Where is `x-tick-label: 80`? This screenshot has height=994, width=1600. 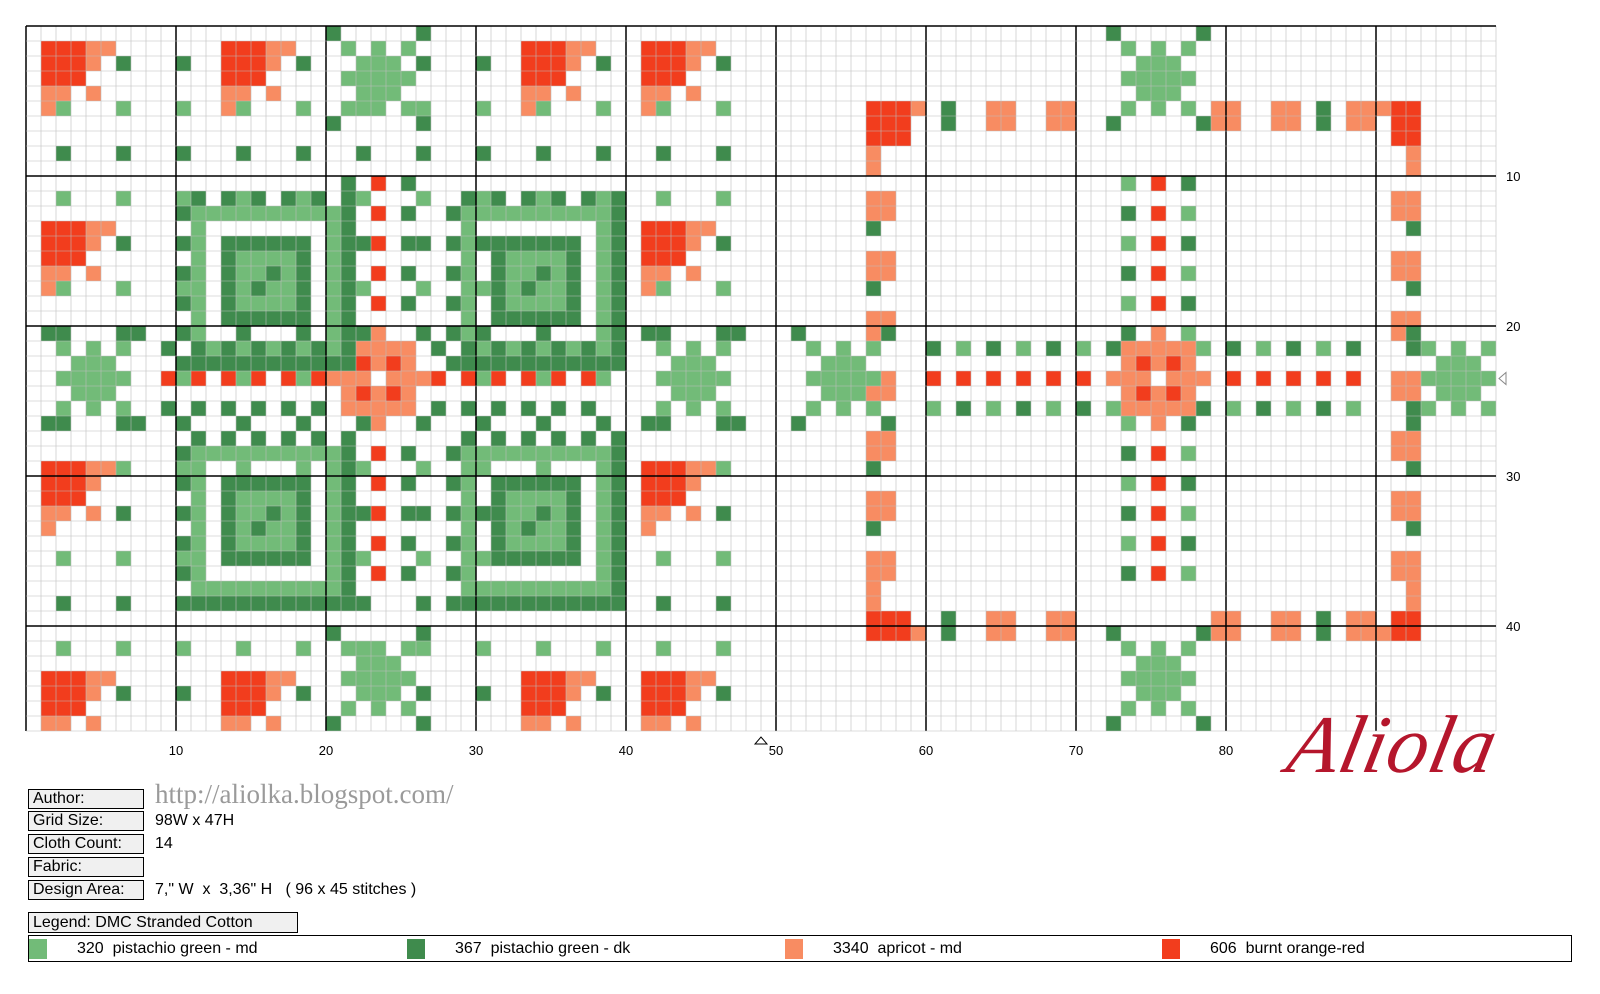
x-tick-label: 80 is located at coordinates (1226, 750).